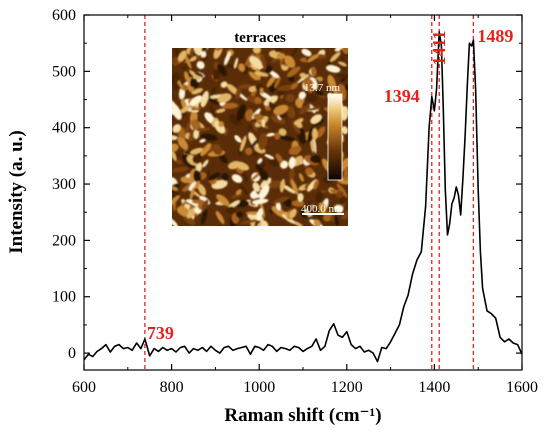 This screenshot has height=440, width=550. Describe the element at coordinates (64, 297) in the screenshot. I see `y-tick-label: 100` at that location.